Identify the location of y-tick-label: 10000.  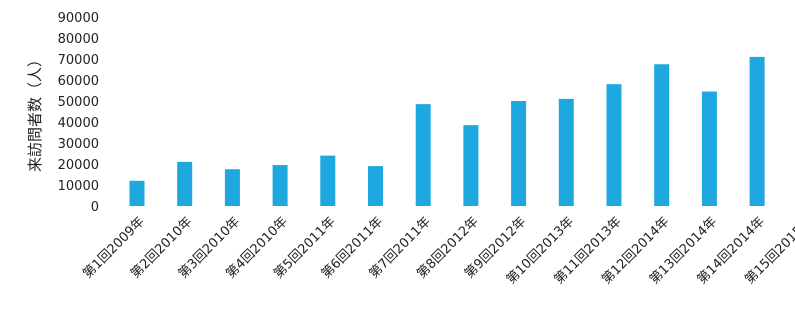
(78, 186).